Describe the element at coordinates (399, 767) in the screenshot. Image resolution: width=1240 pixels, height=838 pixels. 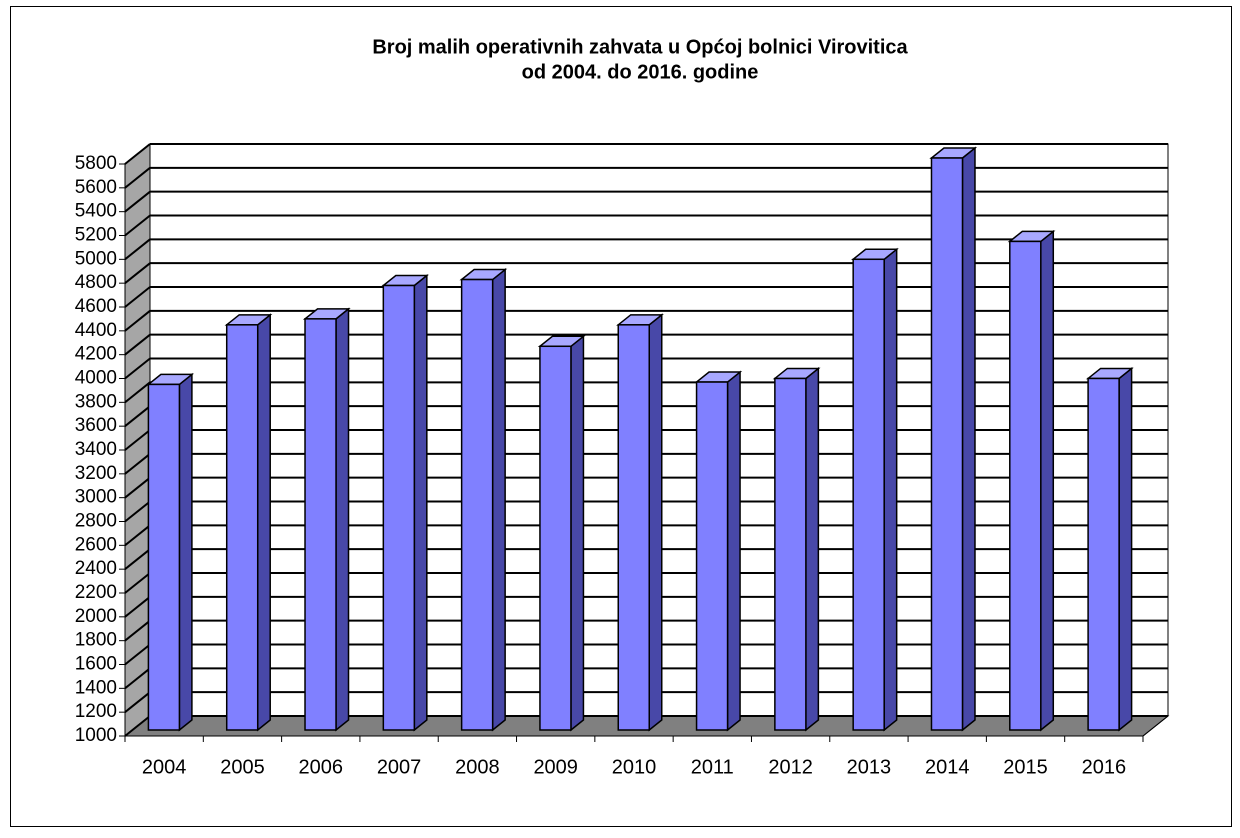
I see `x-tick-label: 2007` at that location.